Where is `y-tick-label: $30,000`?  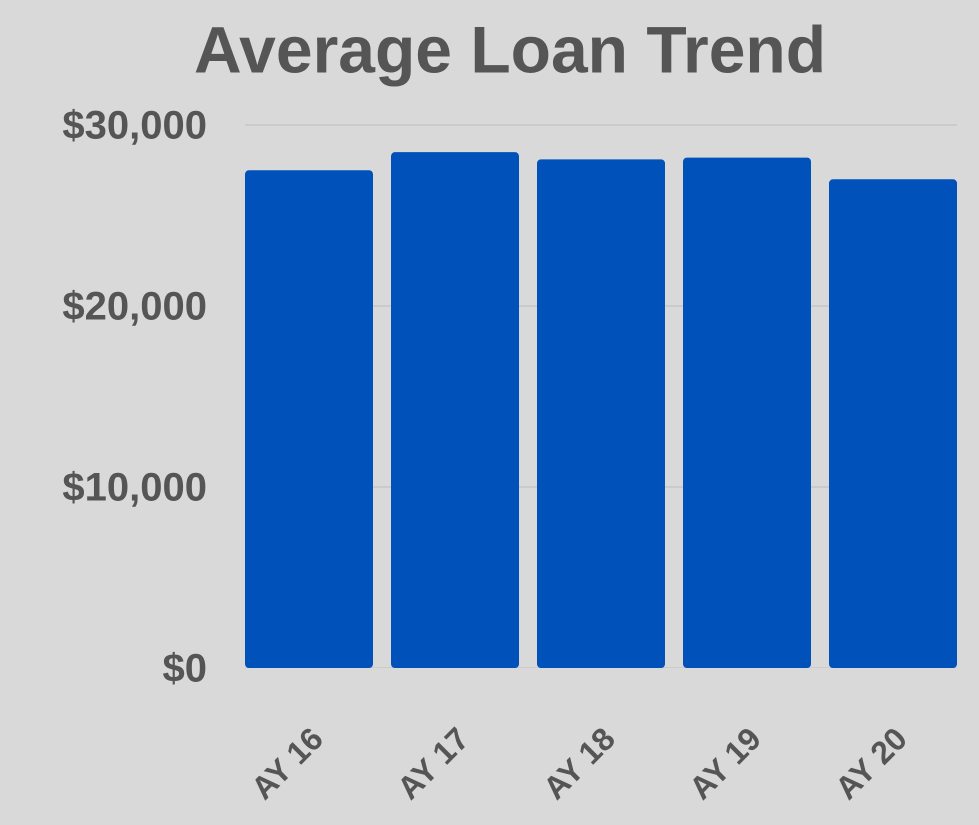 y-tick-label: $30,000 is located at coordinates (134, 126).